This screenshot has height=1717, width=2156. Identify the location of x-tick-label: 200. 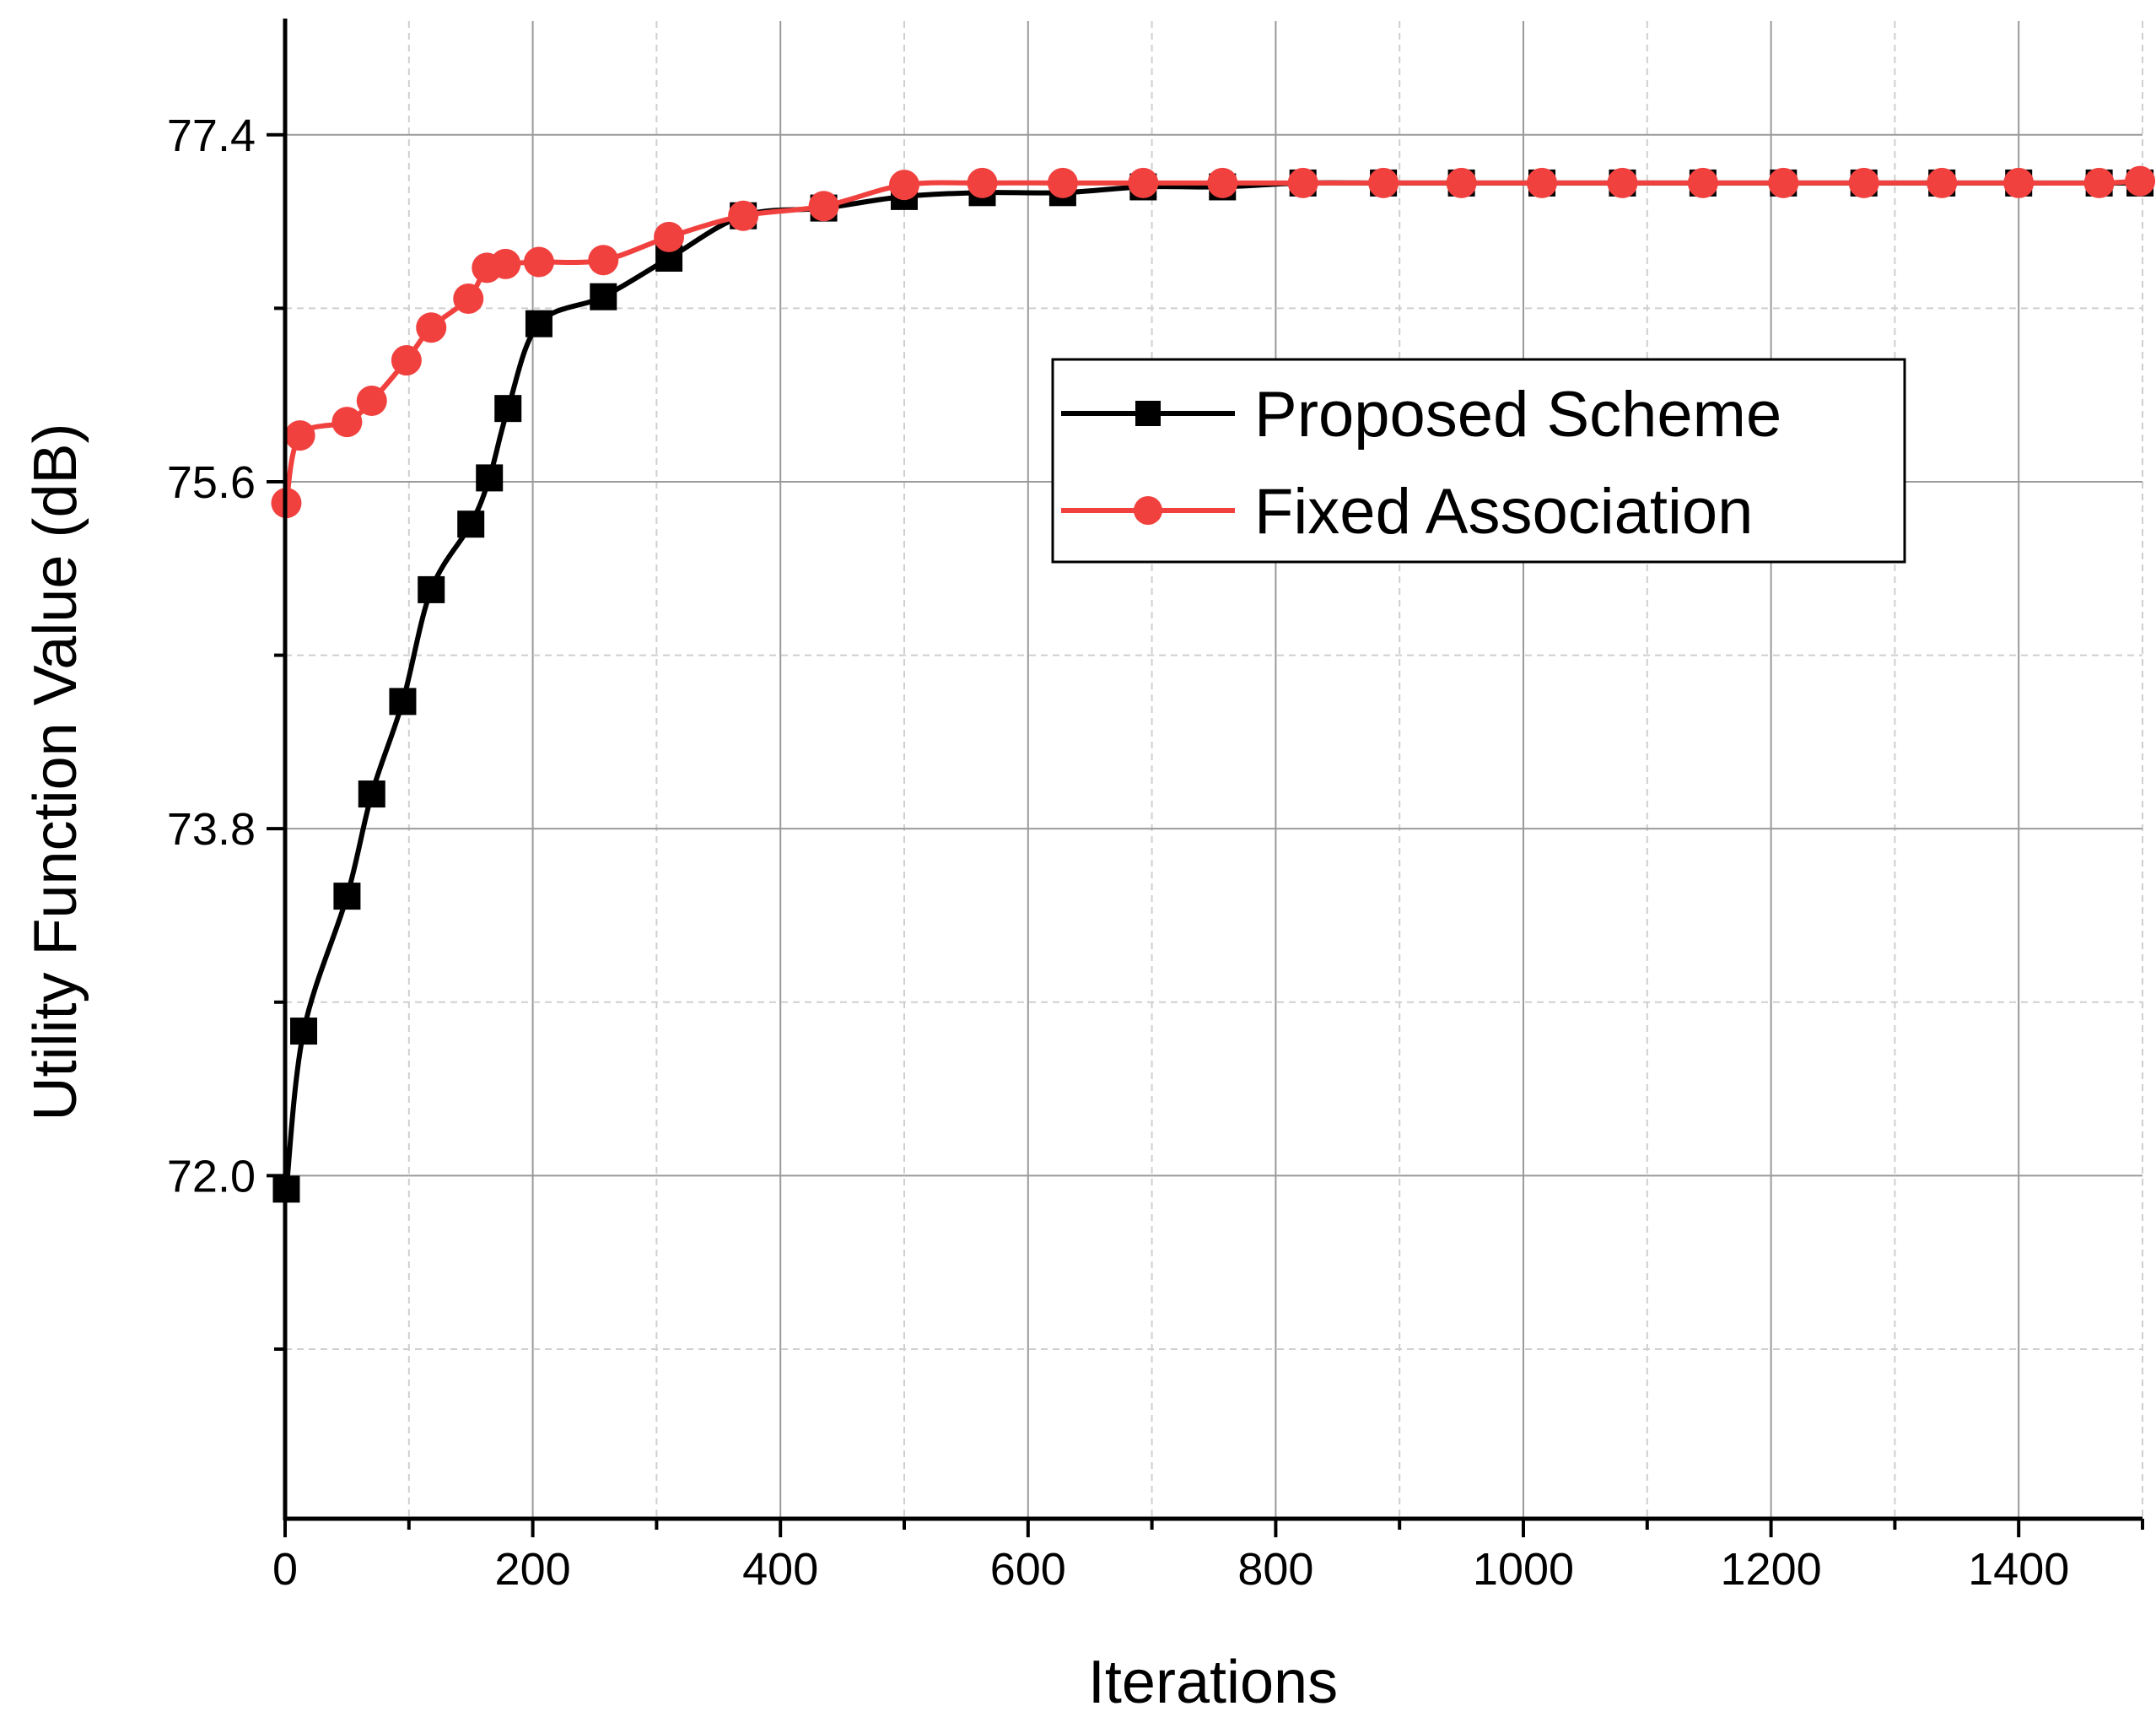
(533, 1569).